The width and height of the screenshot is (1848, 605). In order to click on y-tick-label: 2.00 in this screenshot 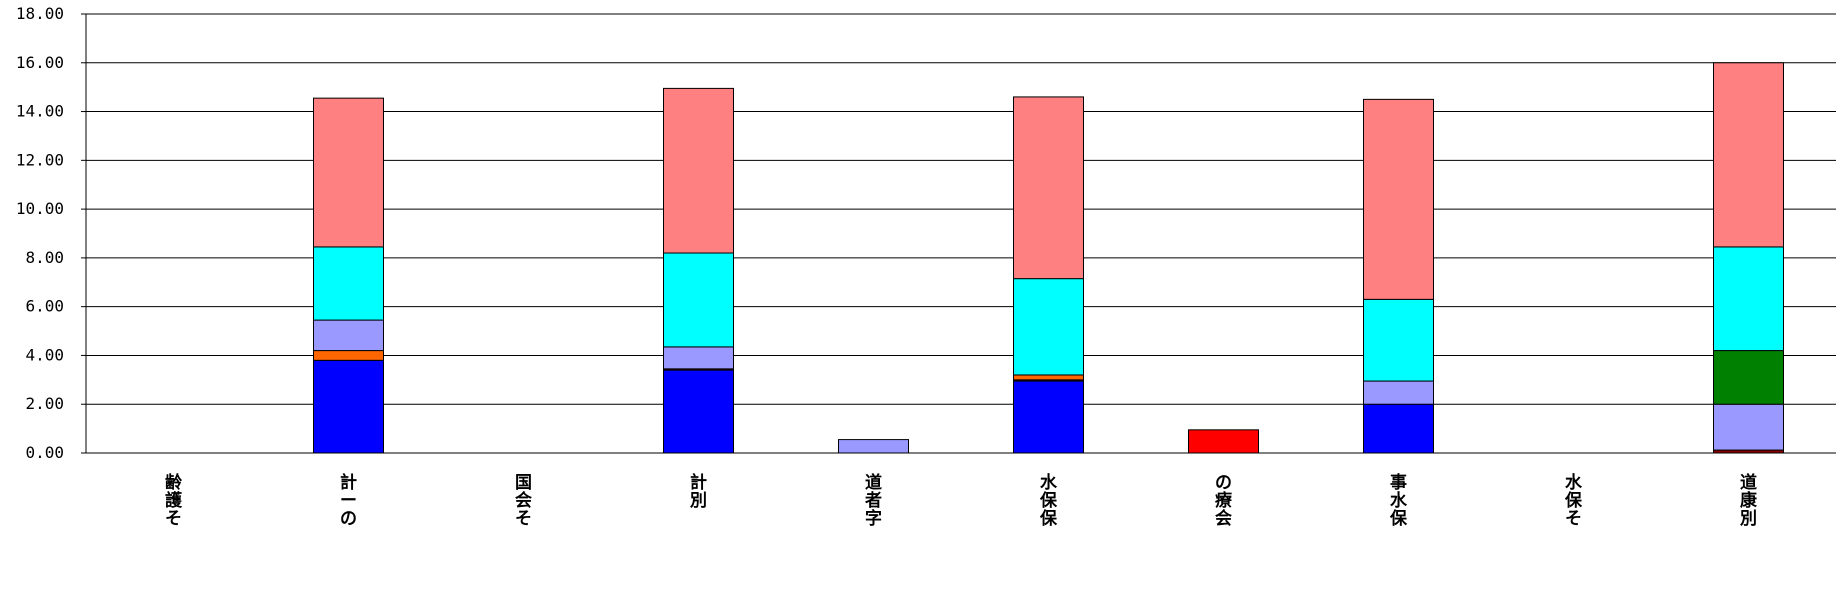, I will do `click(44, 403)`.